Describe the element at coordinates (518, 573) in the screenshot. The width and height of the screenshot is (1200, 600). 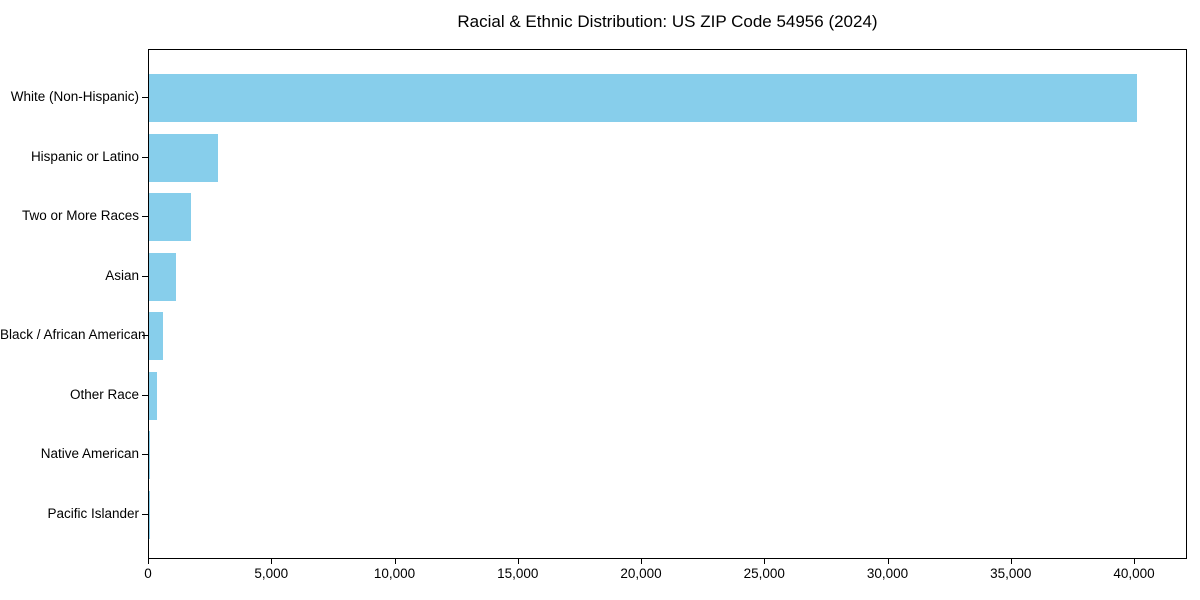
I see `x-tick-label: 15,000` at that location.